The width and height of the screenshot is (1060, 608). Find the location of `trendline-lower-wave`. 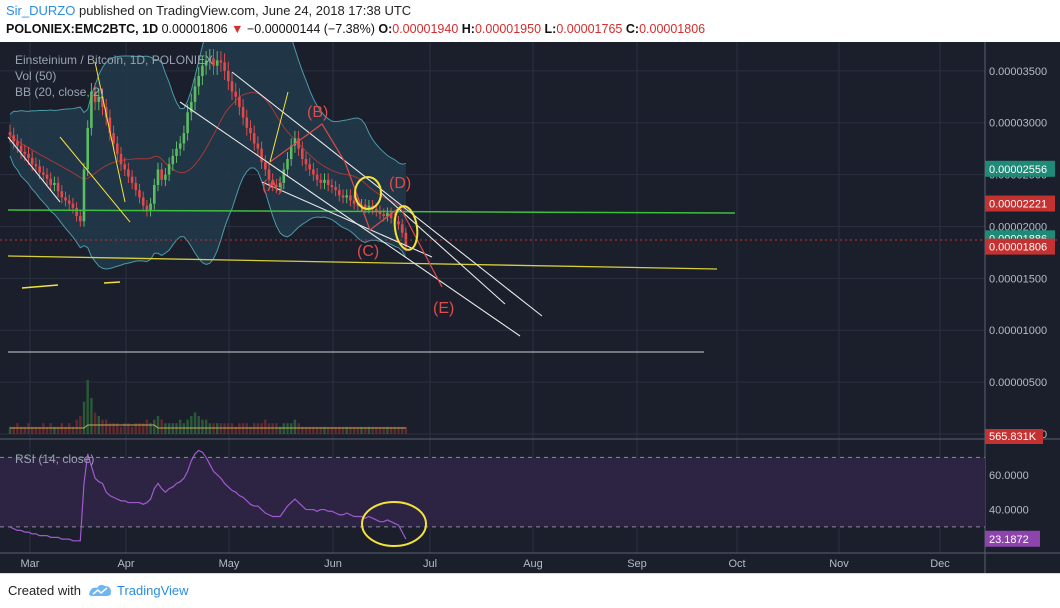

trendline-lower-wave is located at coordinates (347, 219).